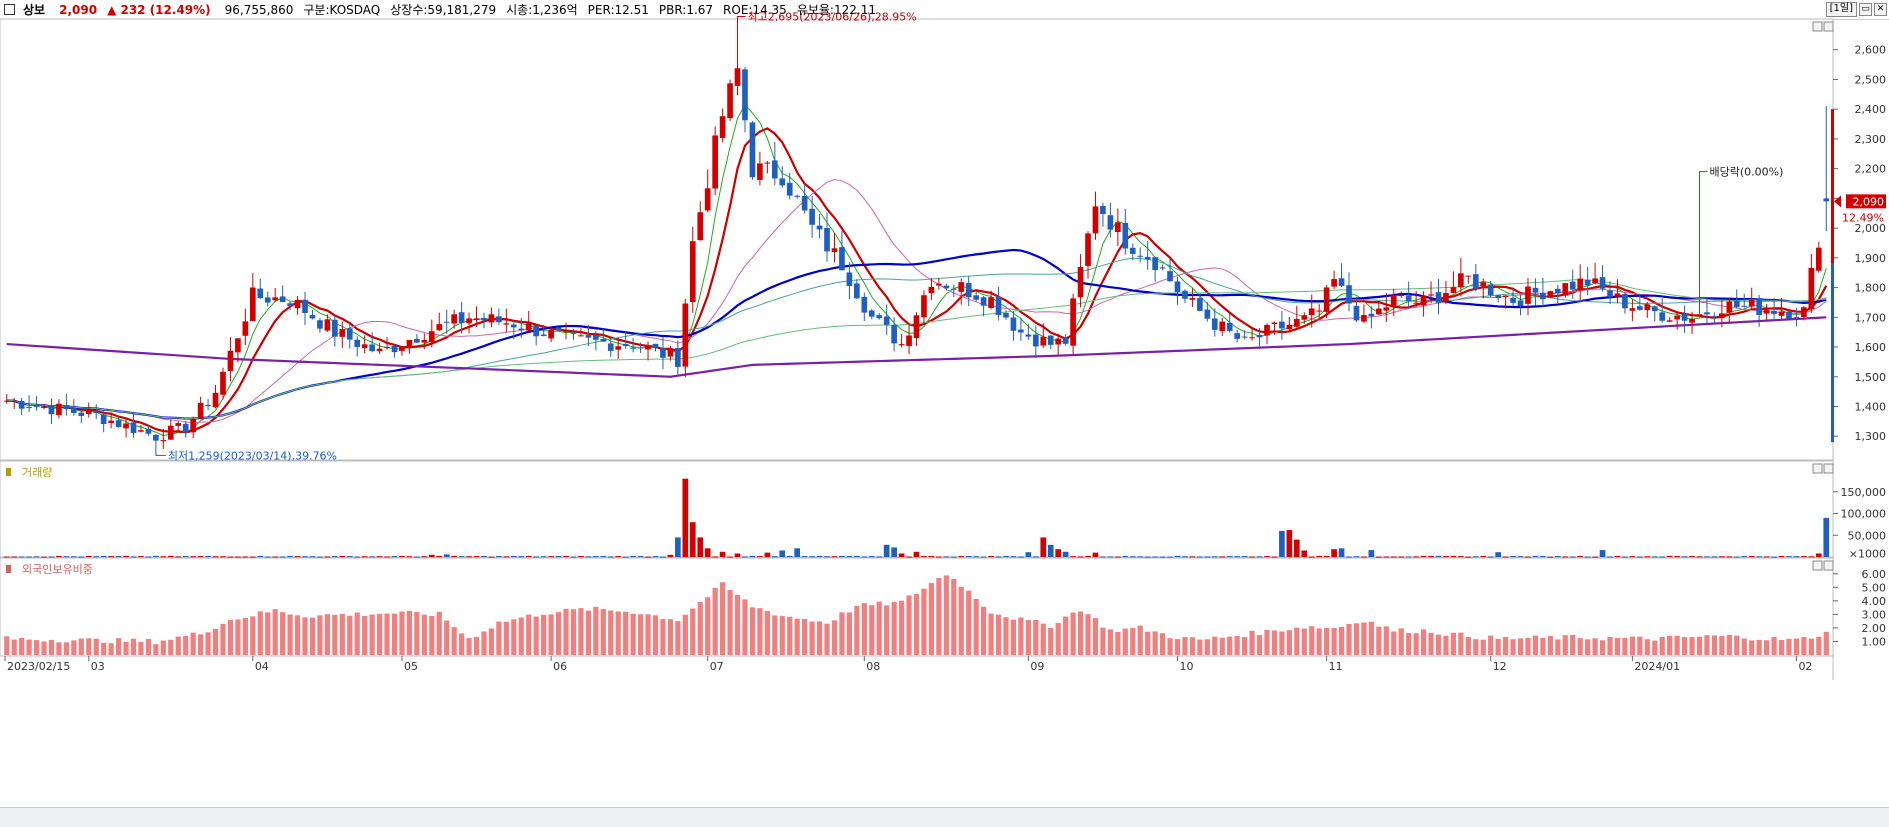 The height and width of the screenshot is (827, 1889). What do you see at coordinates (1865, 9) in the screenshot?
I see `window-restore-icon: ▭` at bounding box center [1865, 9].